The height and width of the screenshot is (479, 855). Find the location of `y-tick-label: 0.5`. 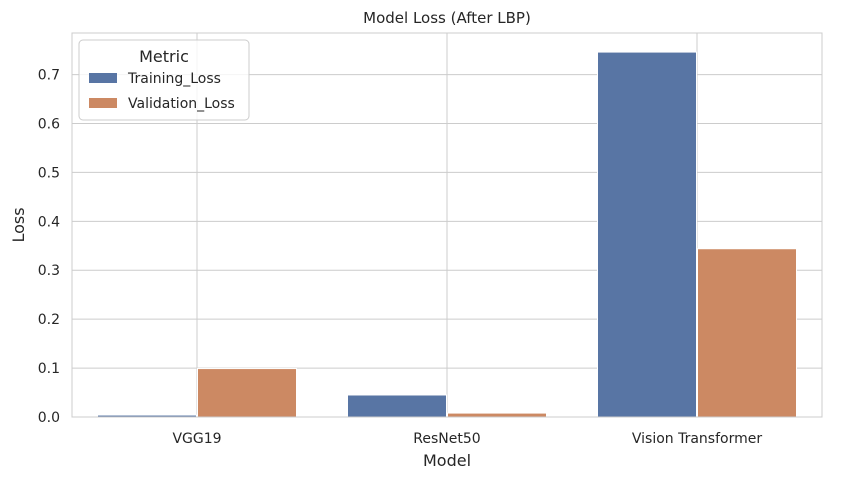

y-tick-label: 0.5 is located at coordinates (49, 173).